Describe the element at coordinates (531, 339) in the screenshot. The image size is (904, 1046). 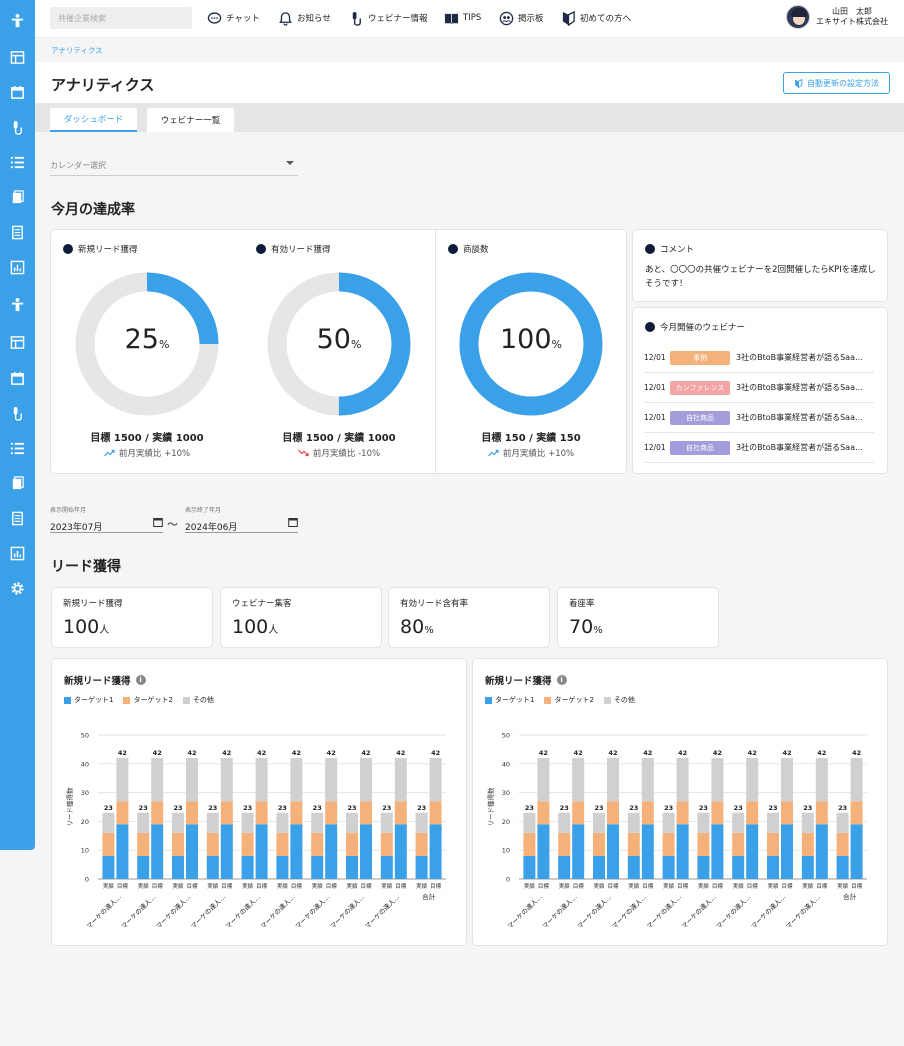
I see `gauge-value: 100%` at that location.